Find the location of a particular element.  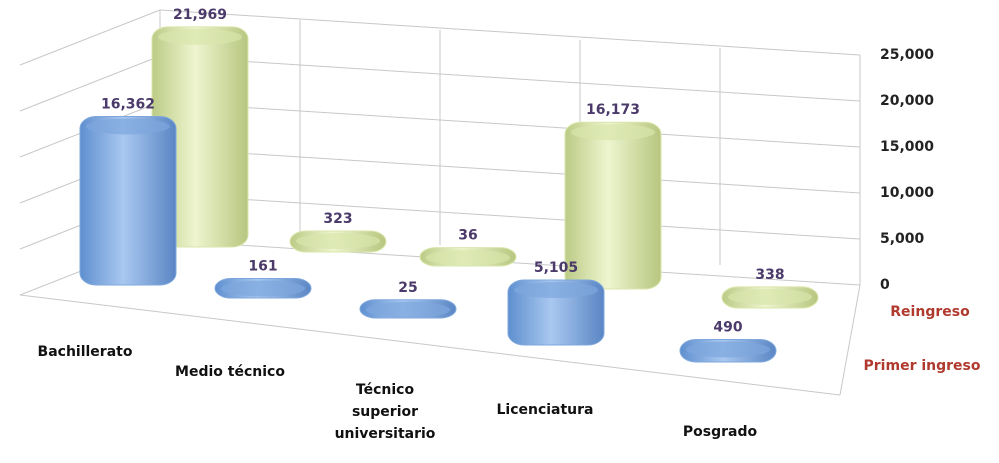

data-label: 490 is located at coordinates (727, 327).